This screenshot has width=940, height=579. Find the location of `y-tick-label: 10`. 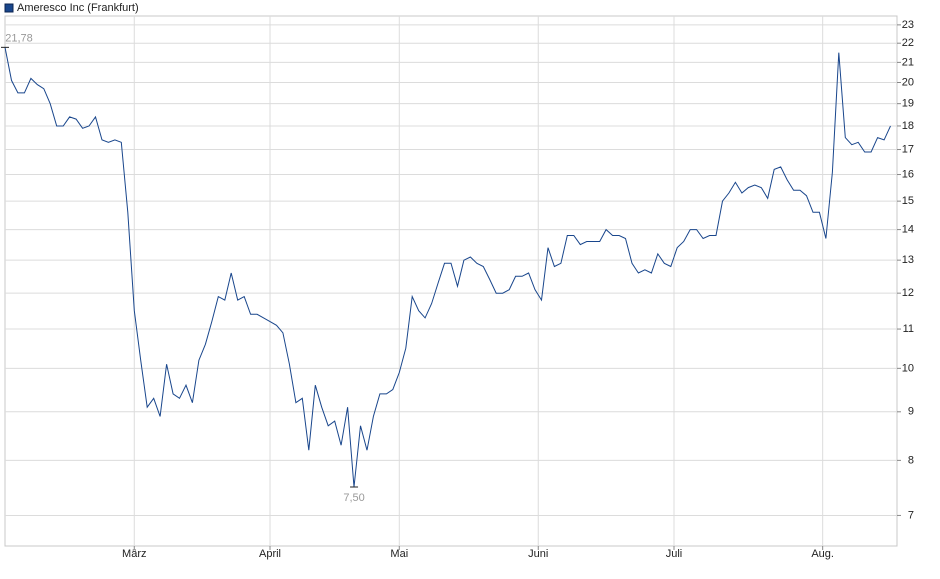

y-tick-label: 10 is located at coordinates (908, 368).